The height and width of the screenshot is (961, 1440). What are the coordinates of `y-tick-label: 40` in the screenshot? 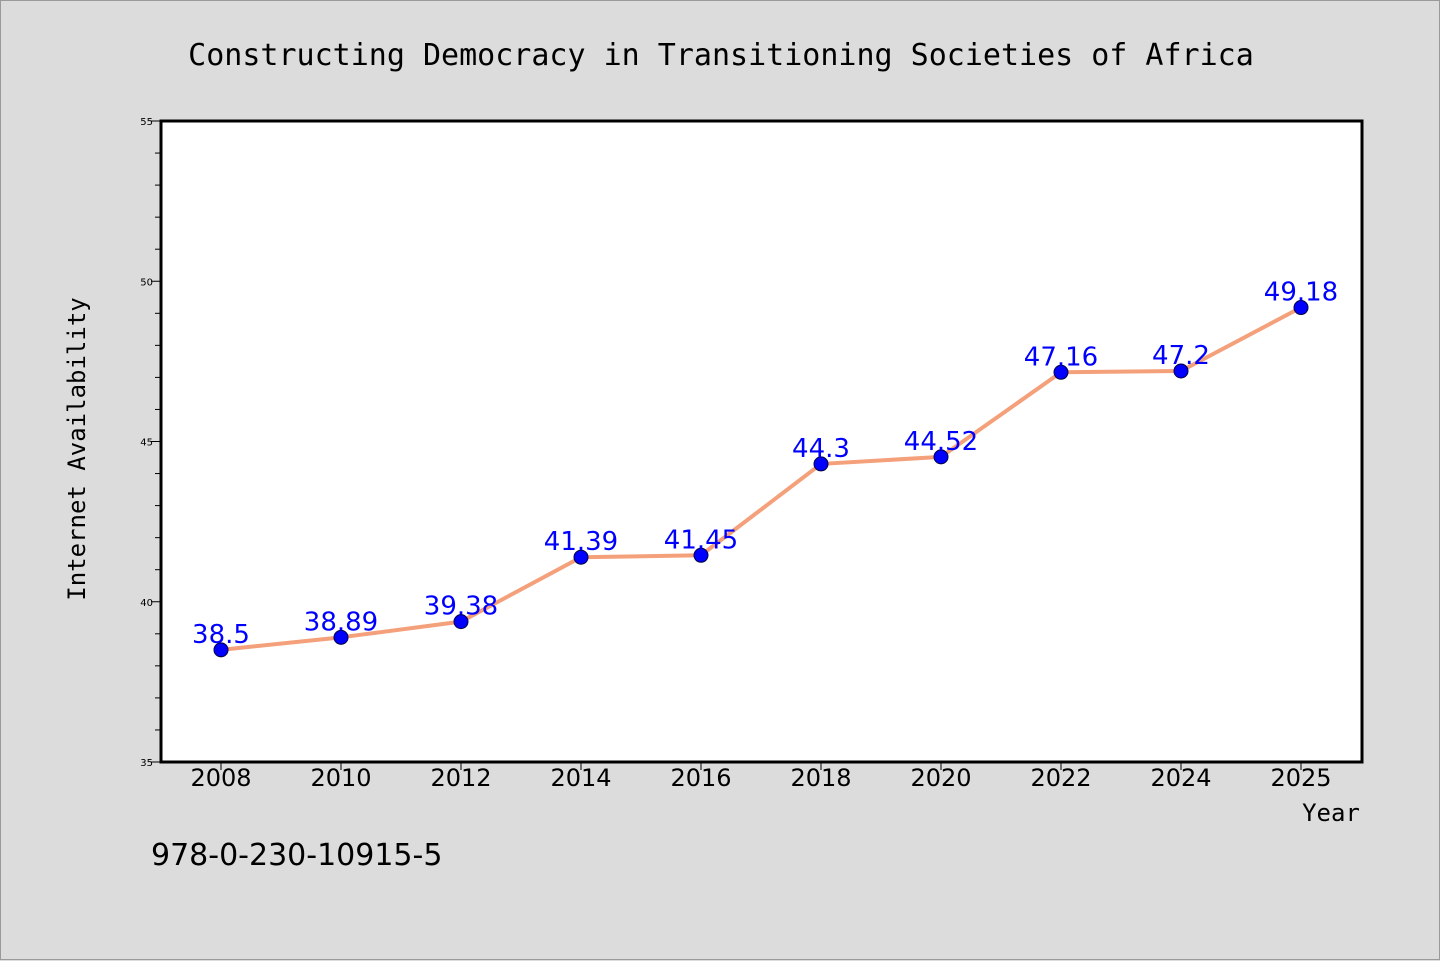 It's located at (146, 603).